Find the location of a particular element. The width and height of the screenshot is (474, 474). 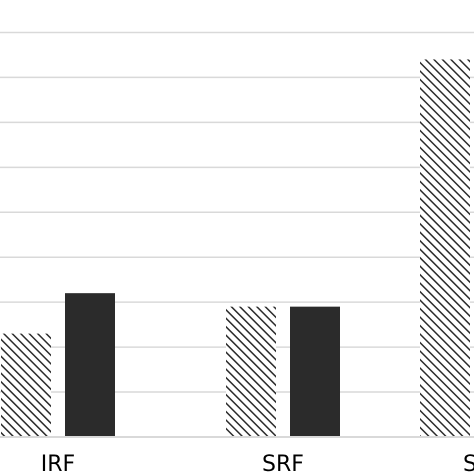

x-tick-labels: IRF SRF Su is located at coordinates (257, 463).